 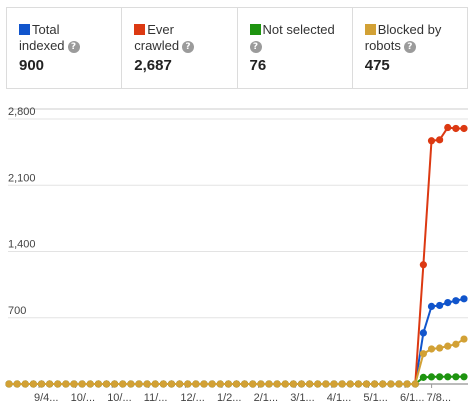 I want to click on card-label-line2: robots, so click(x=382, y=45).